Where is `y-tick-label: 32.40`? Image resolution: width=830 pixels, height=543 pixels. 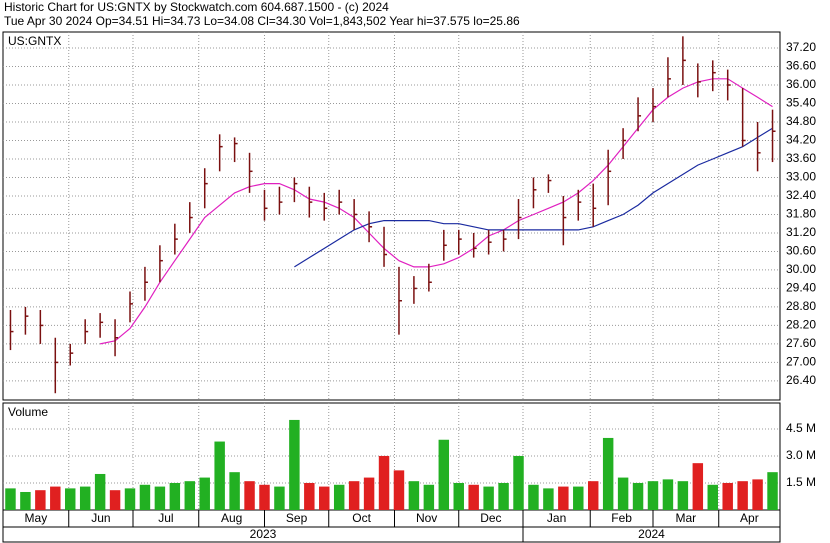
y-tick-label: 32.40 is located at coordinates (801, 195).